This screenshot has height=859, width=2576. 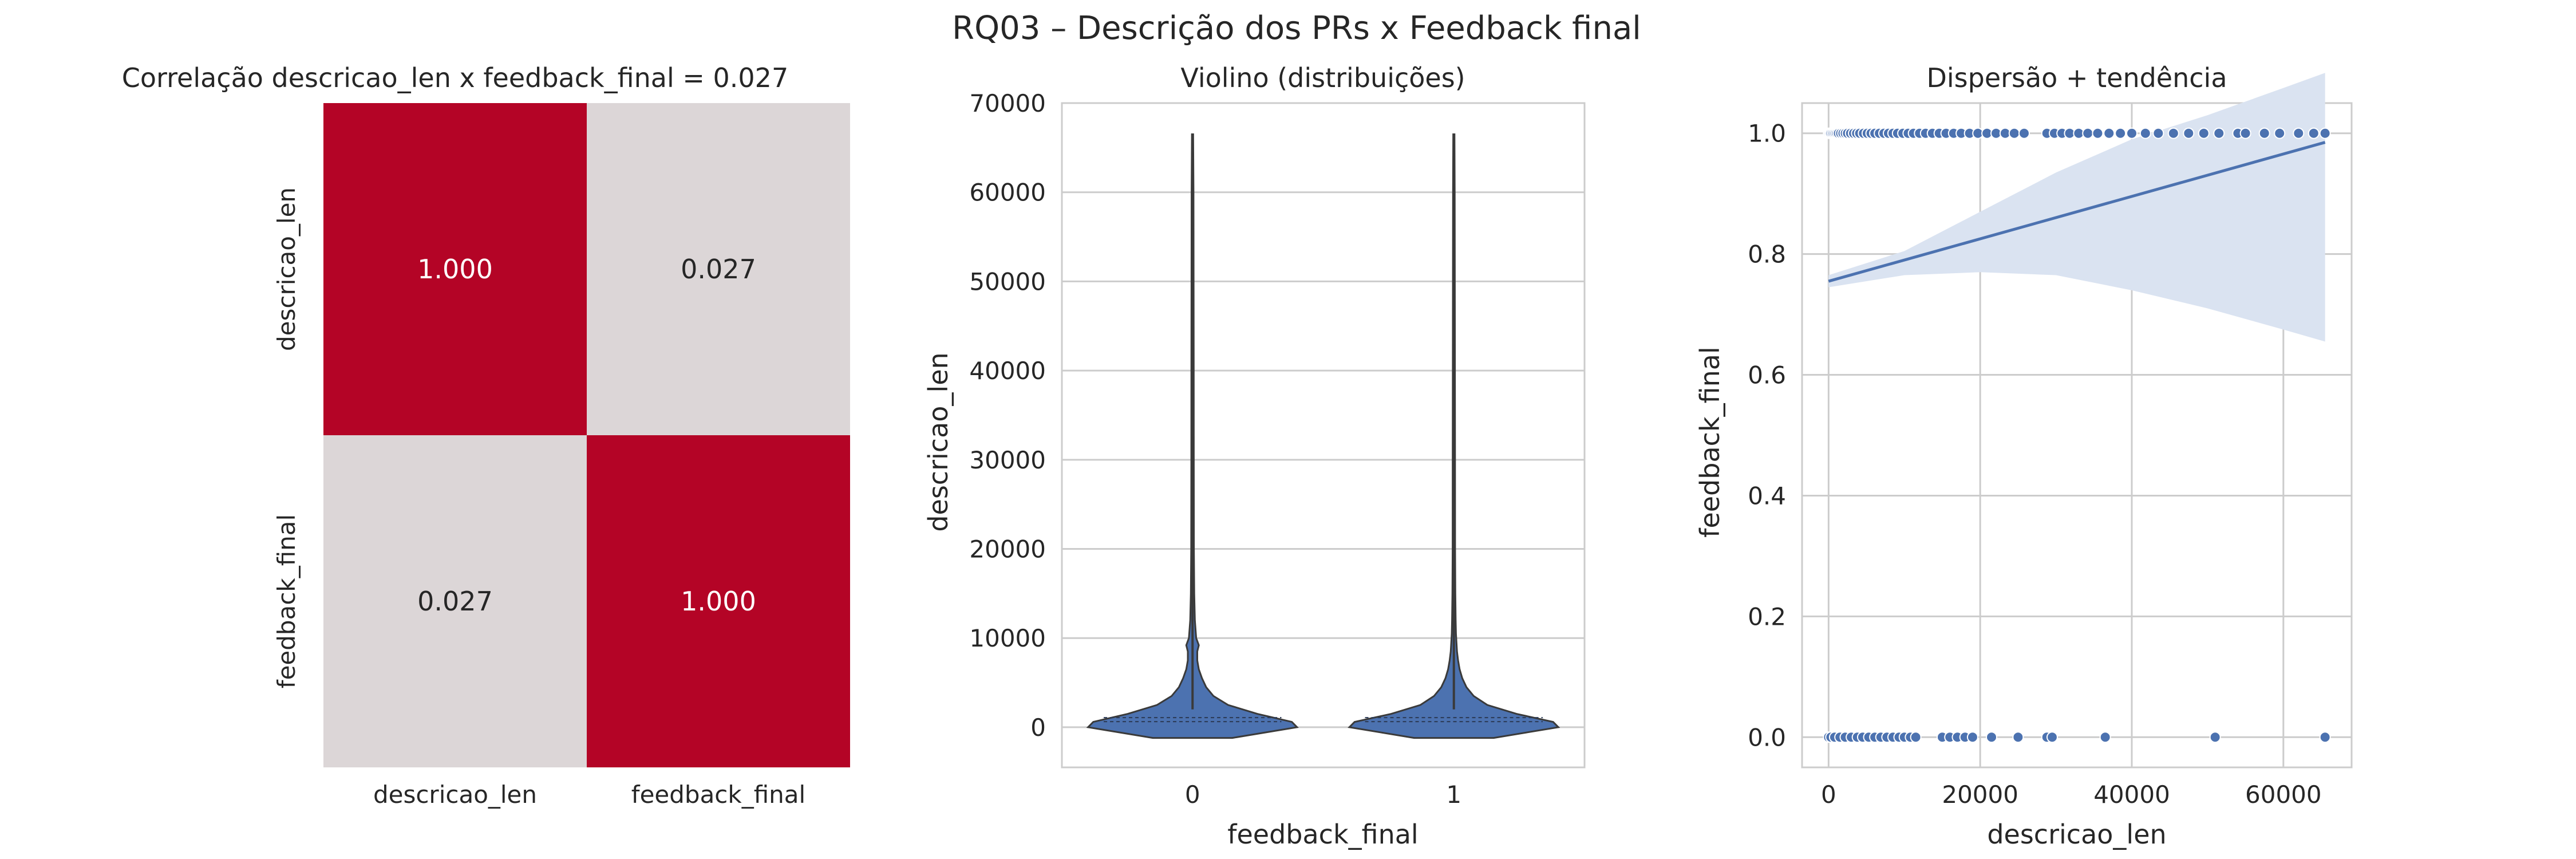 I want to click on violin-title: Violino (distribuições), so click(x=1322, y=77).